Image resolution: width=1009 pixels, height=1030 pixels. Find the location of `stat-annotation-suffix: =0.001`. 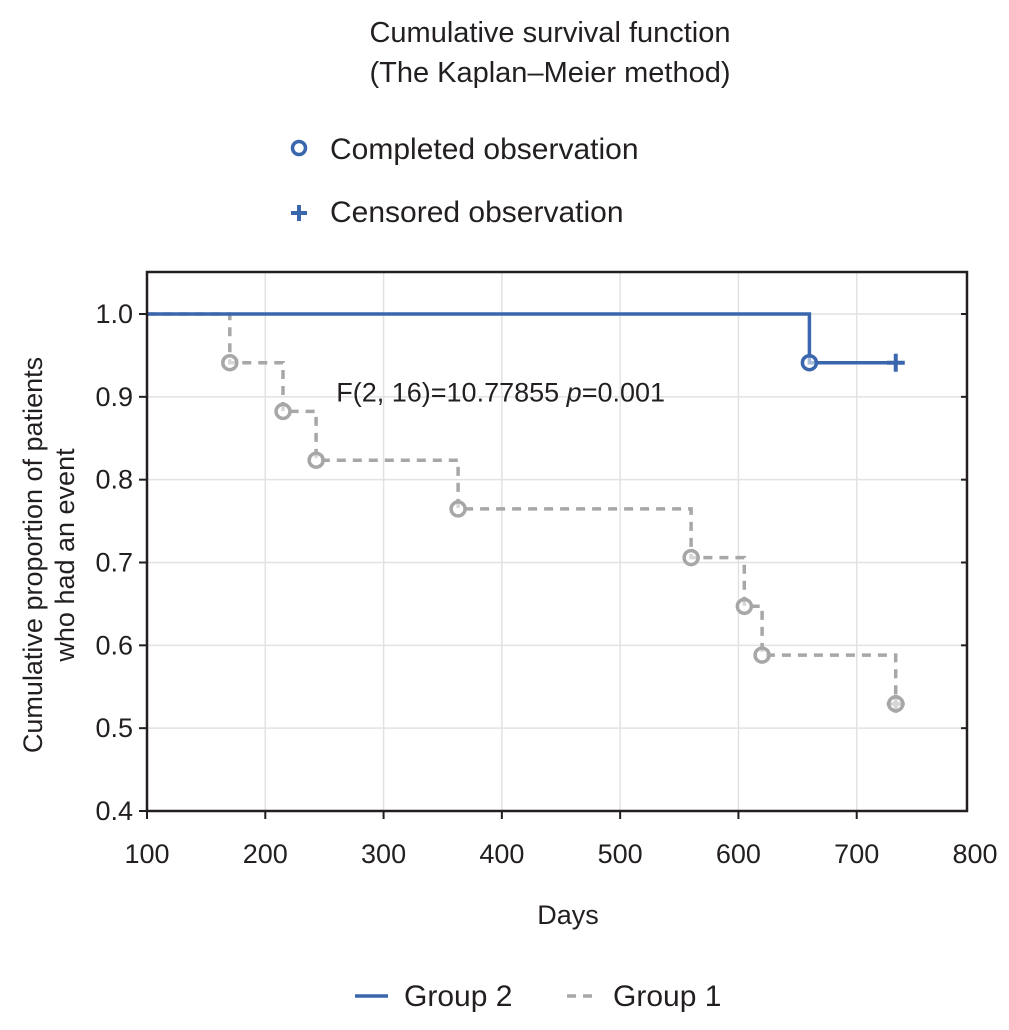

stat-annotation-suffix: =0.001 is located at coordinates (623, 392).